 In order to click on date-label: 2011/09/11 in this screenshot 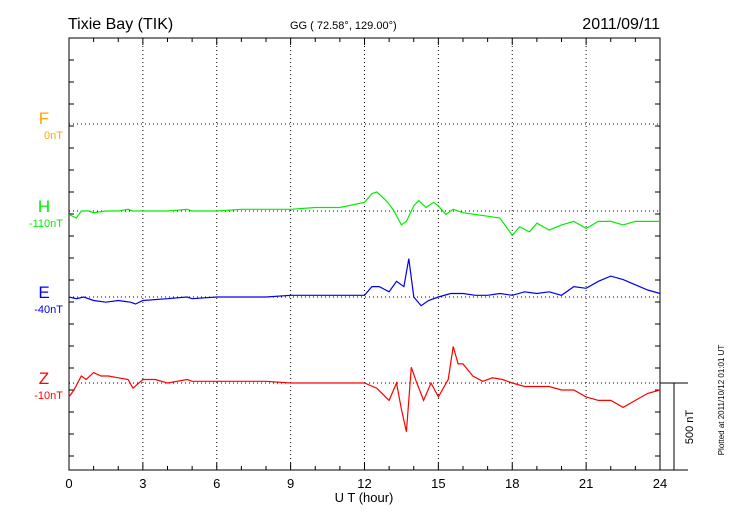, I will do `click(621, 24)`.